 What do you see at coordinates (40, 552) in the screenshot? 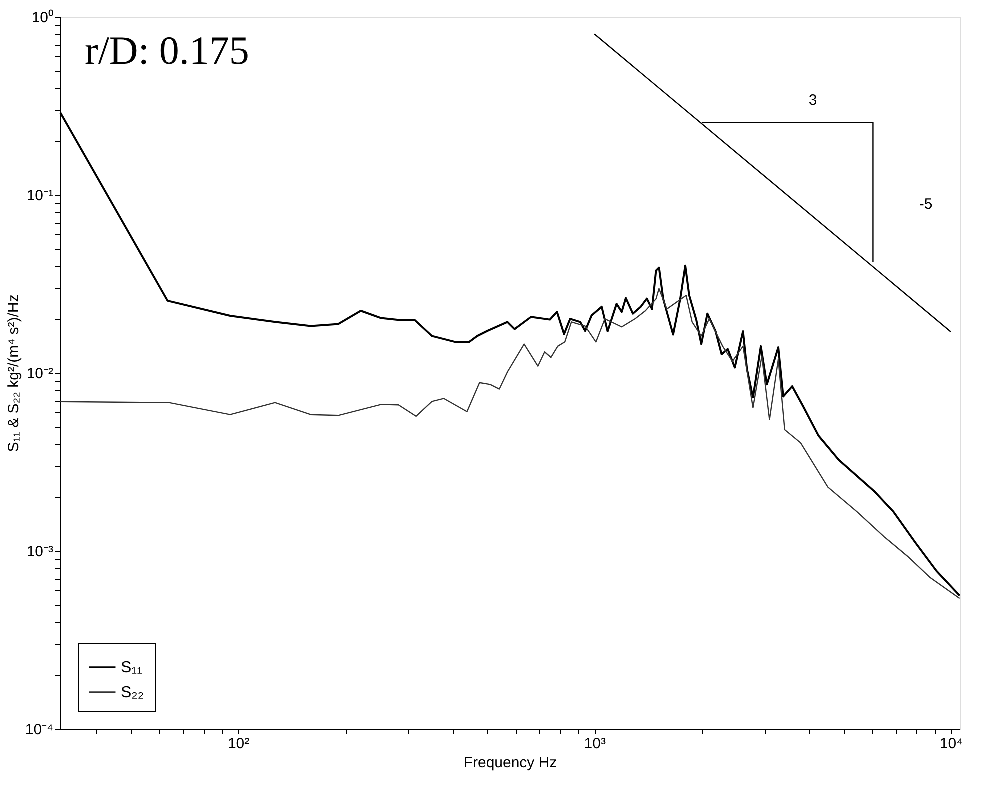
I see `y-tick-label: 10⁻³` at bounding box center [40, 552].